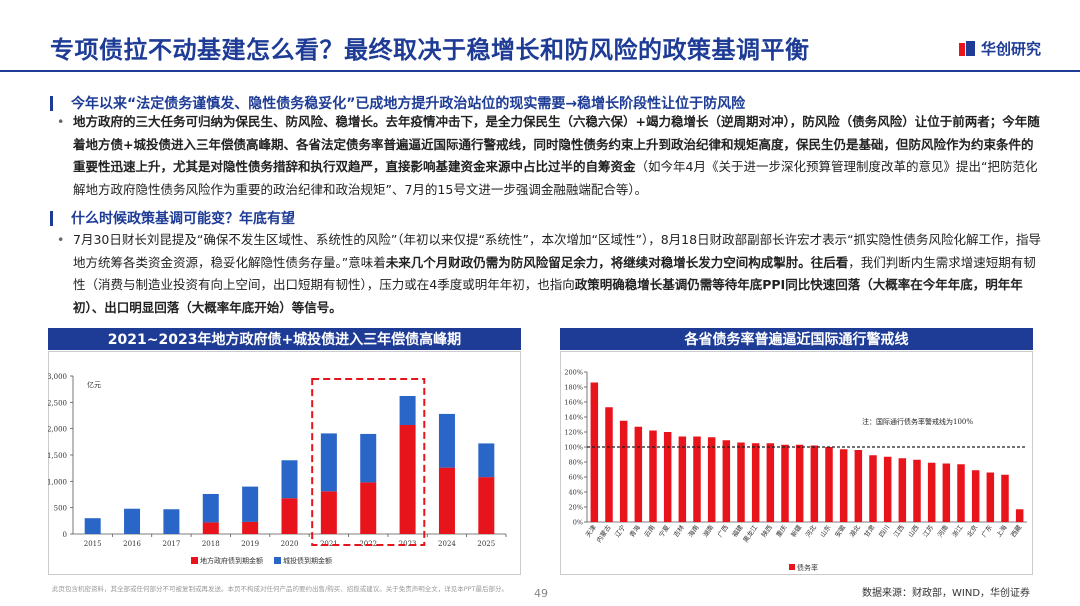 The image size is (1080, 606). Describe the element at coordinates (573, 388) in the screenshot. I see `y-tick-label: 180%` at that location.